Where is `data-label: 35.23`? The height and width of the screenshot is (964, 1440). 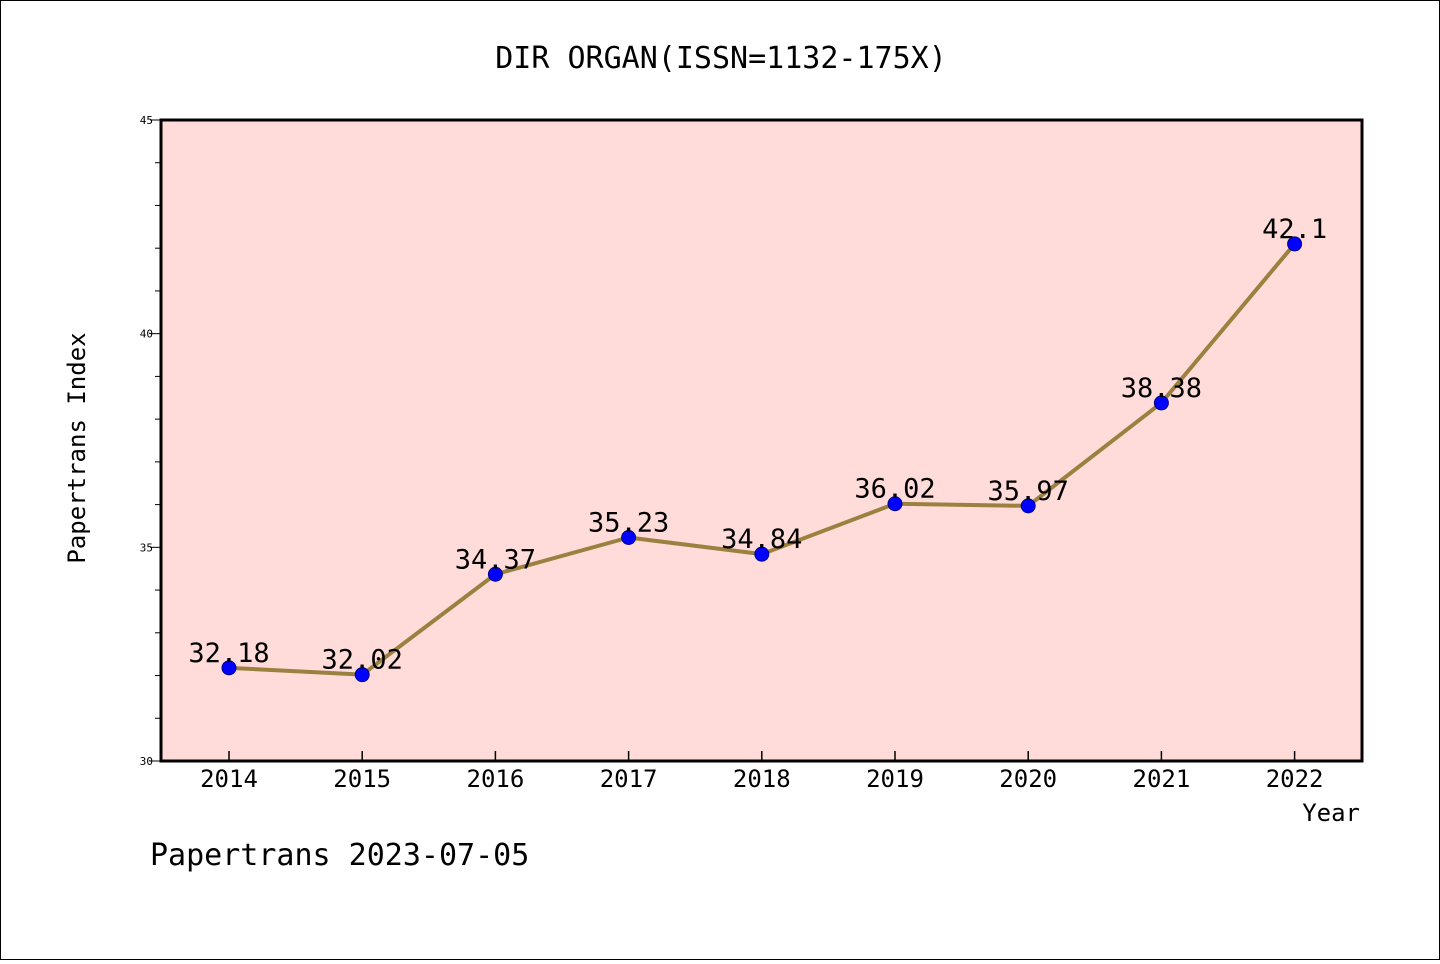
data-label: 35.23 is located at coordinates (628, 523).